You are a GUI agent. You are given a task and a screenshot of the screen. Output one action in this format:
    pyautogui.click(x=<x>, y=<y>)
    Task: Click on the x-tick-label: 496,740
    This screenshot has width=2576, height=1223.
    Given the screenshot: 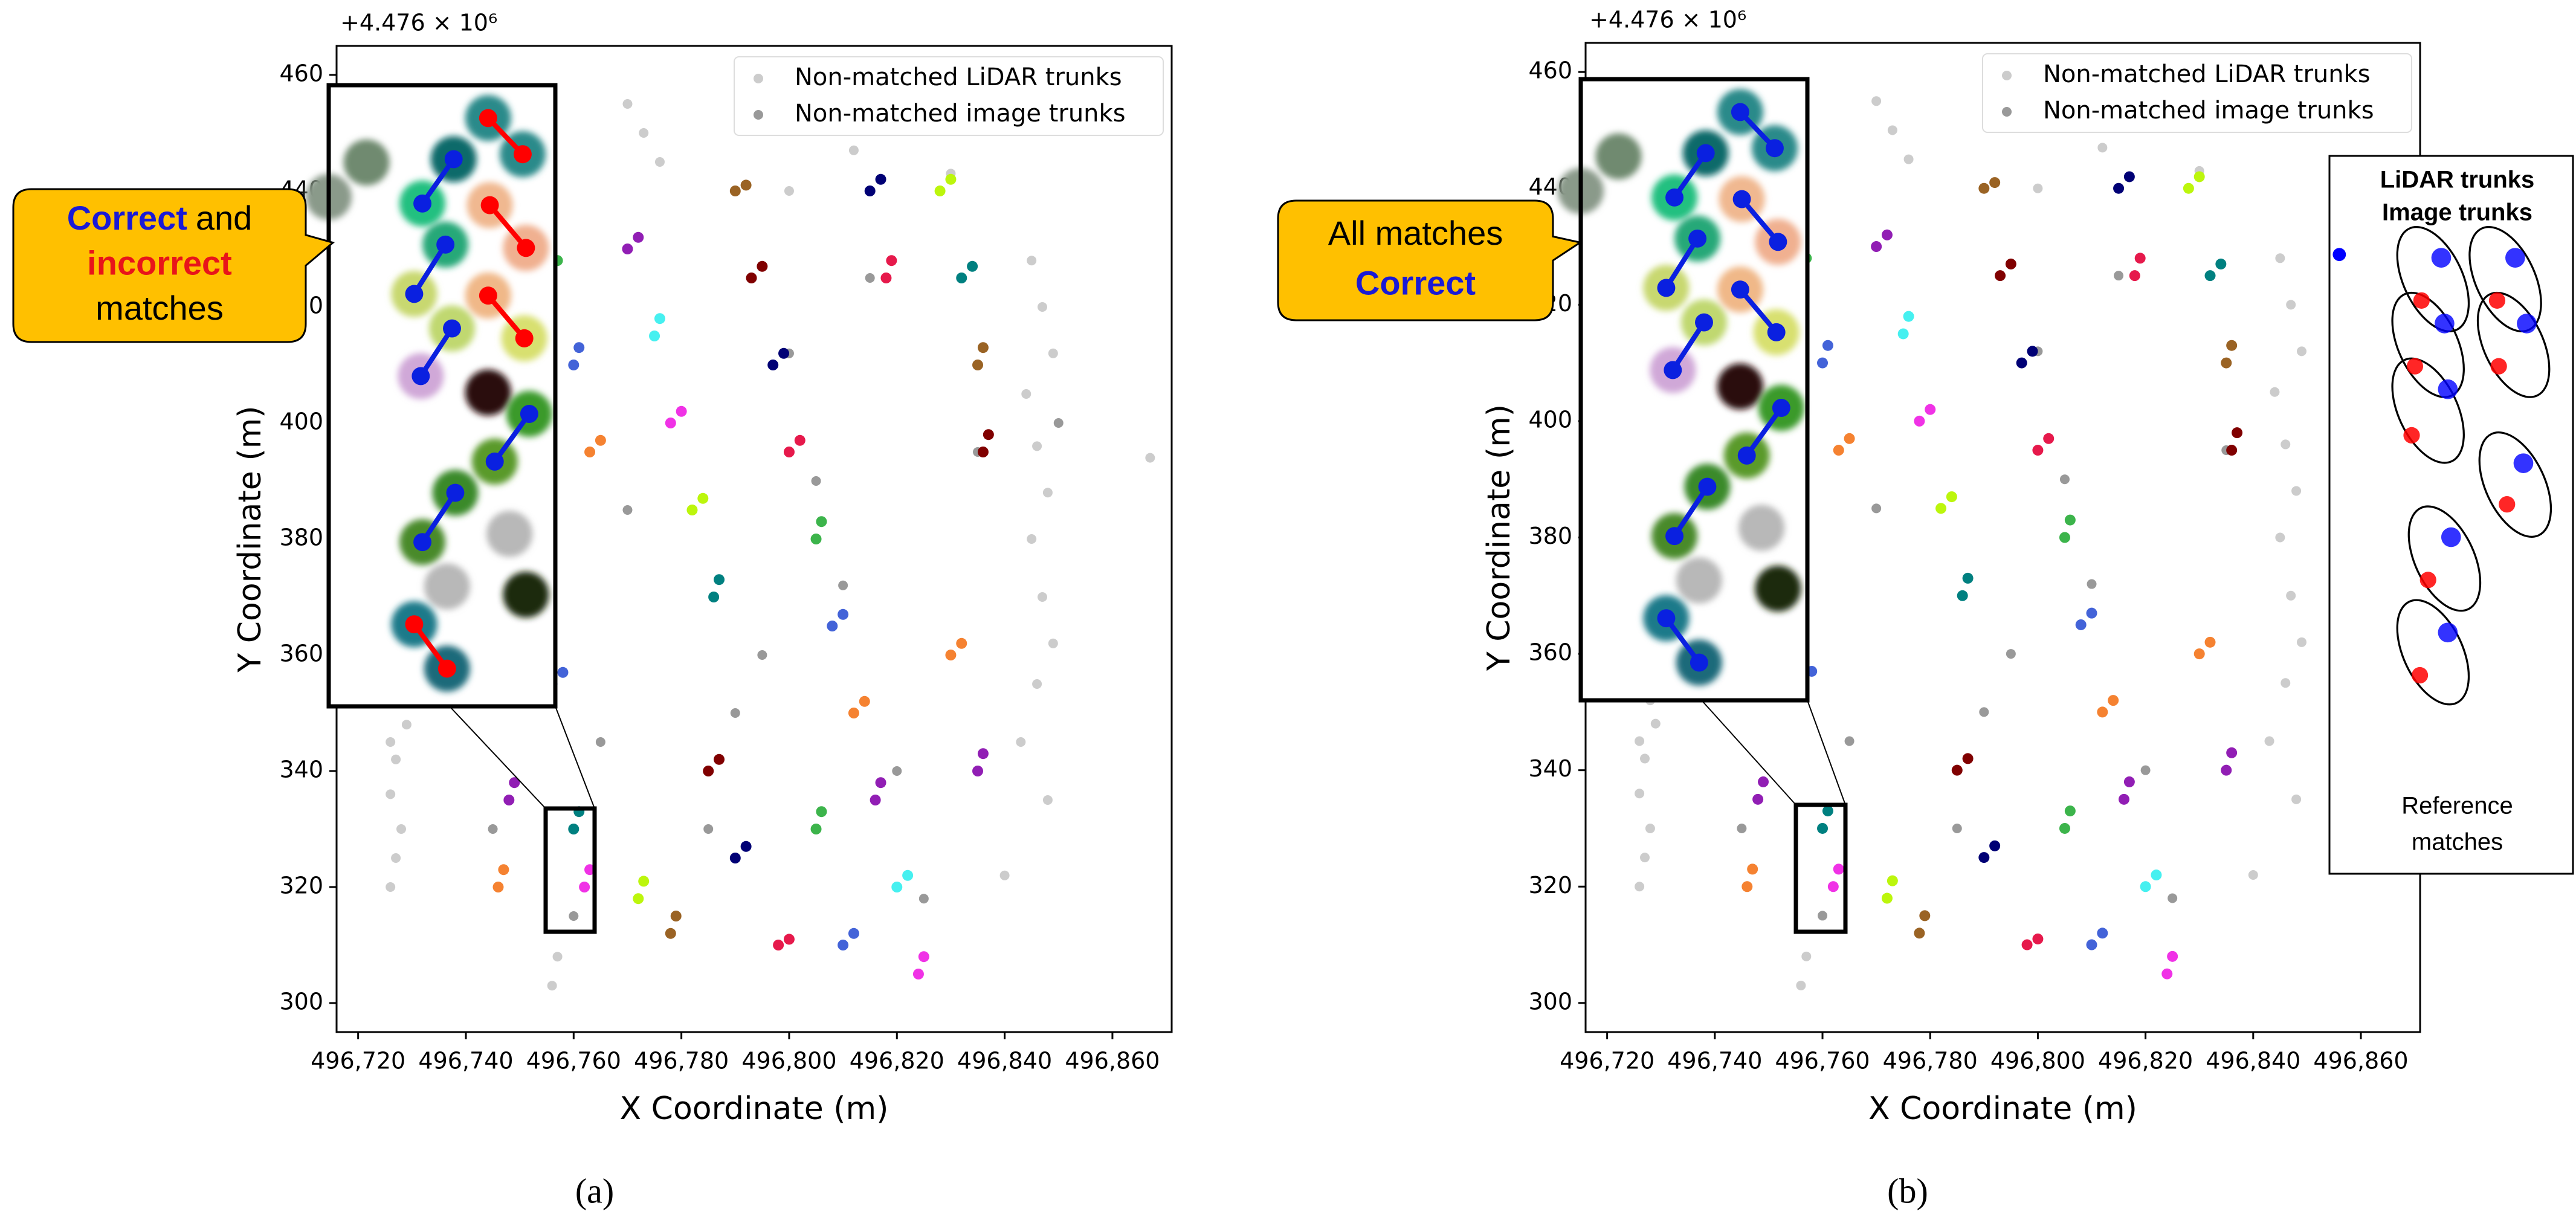 What is the action you would take?
    pyautogui.click(x=1715, y=1061)
    